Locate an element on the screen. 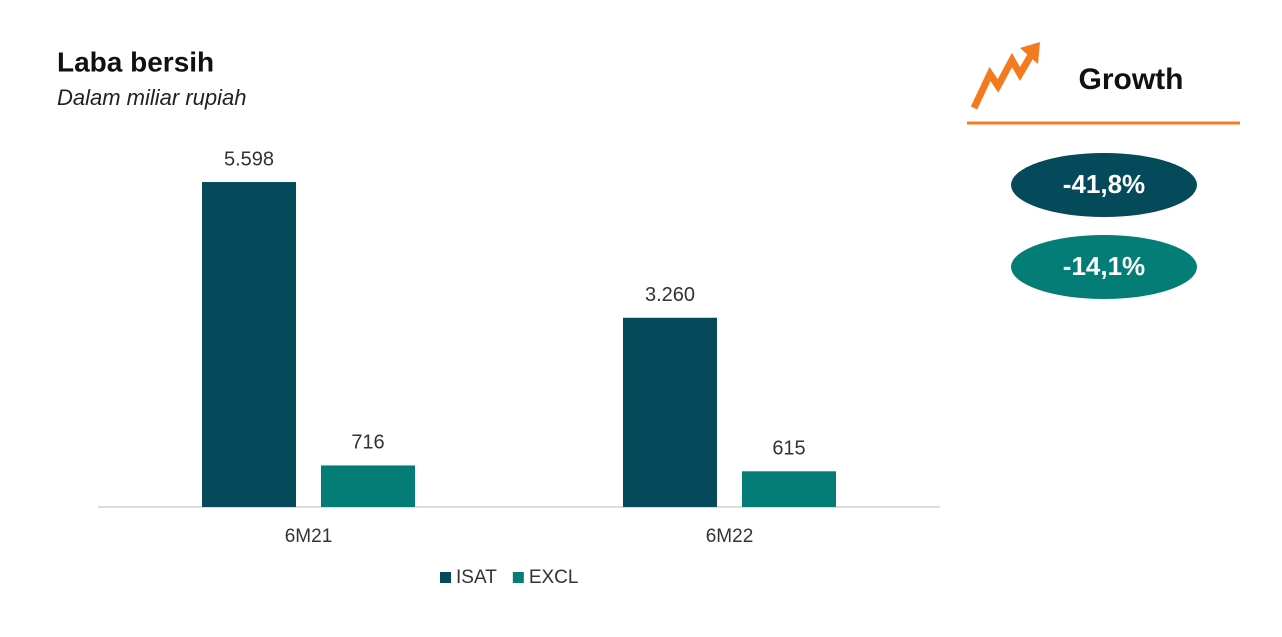 This screenshot has width=1282, height=637. growth-value: -41,8% is located at coordinates (1104, 184).